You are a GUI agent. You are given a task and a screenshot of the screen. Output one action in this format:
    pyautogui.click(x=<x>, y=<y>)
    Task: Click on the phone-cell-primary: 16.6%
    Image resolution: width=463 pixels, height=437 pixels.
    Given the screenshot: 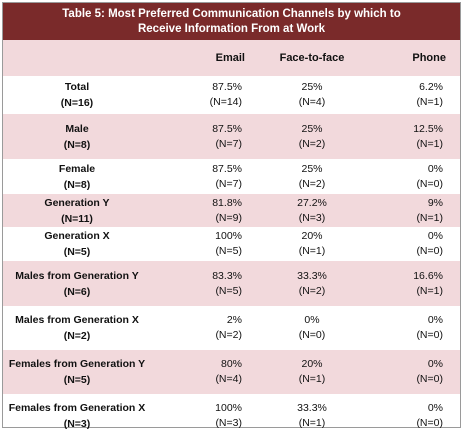 What is the action you would take?
    pyautogui.click(x=428, y=275)
    